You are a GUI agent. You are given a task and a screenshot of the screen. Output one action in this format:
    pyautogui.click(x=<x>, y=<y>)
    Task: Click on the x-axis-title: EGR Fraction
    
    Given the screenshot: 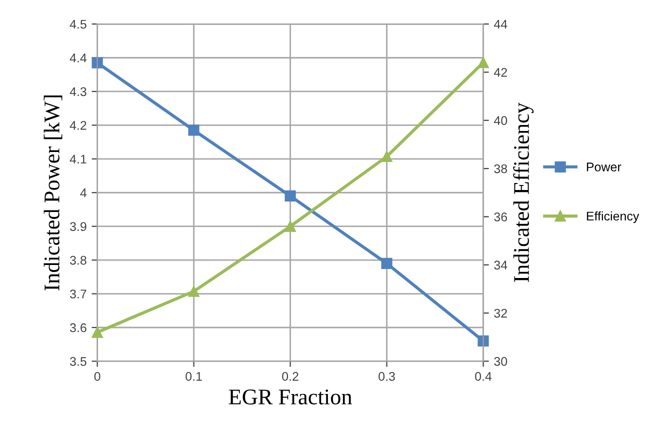 What is the action you would take?
    pyautogui.click(x=290, y=397)
    